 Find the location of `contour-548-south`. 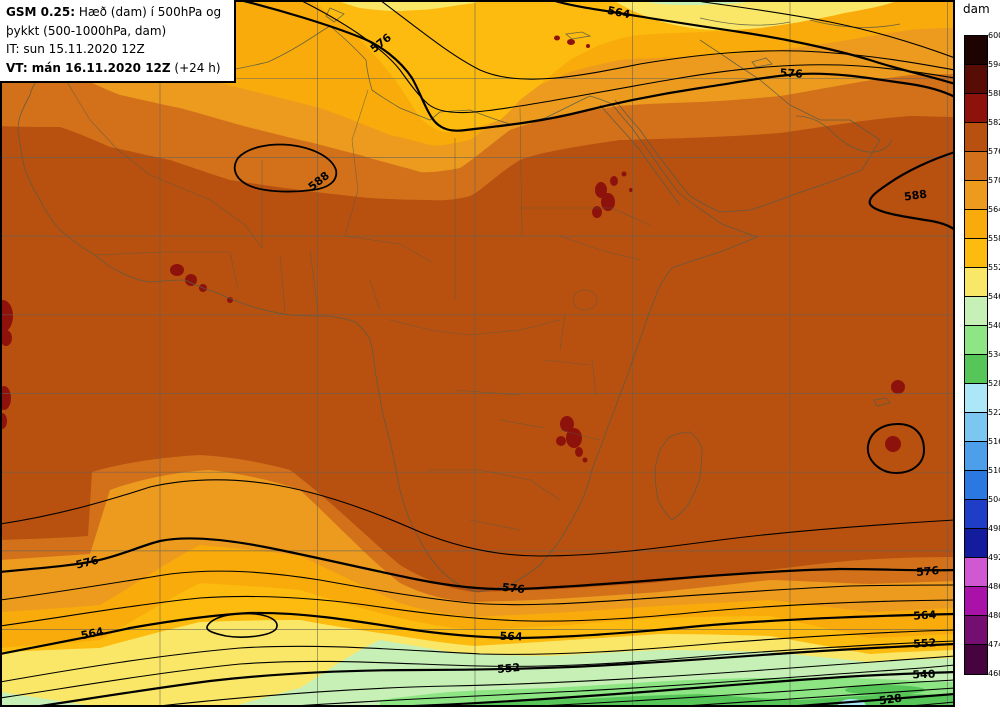

contour-548-south is located at coordinates (552, 681).